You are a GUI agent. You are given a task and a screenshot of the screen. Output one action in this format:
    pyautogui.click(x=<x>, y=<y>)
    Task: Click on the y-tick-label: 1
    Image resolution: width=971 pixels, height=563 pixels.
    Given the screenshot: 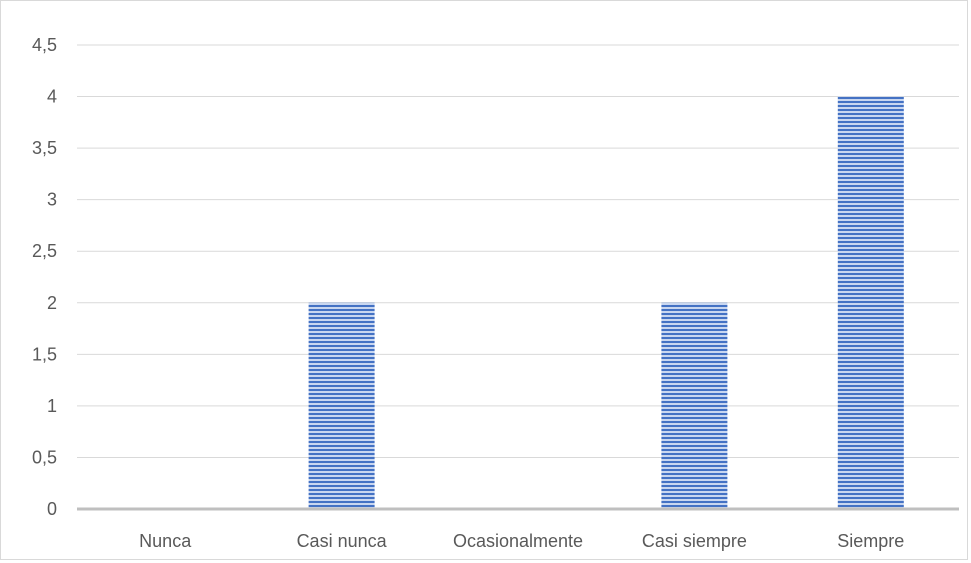 What is the action you would take?
    pyautogui.click(x=52, y=406)
    